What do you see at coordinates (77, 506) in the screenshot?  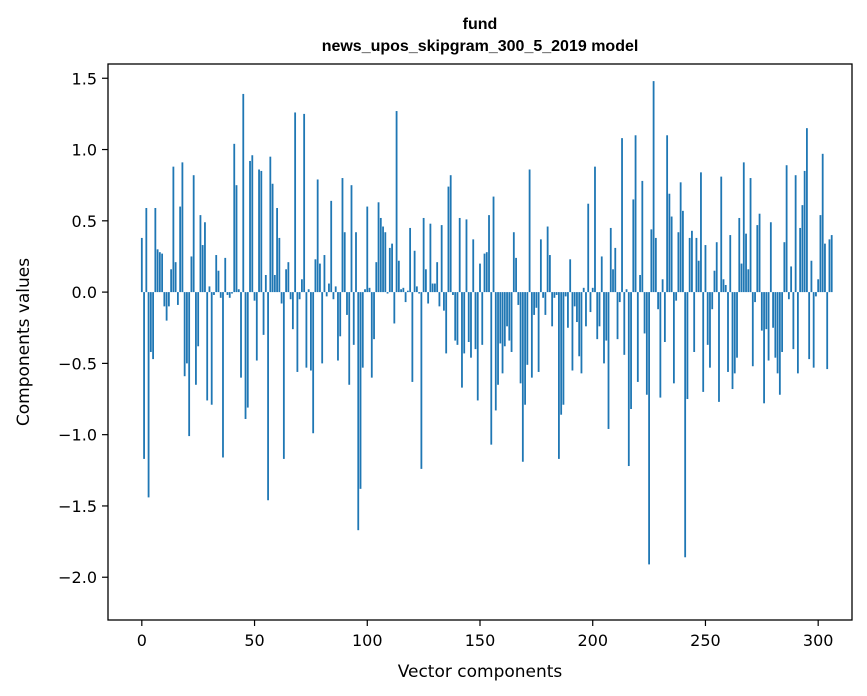 I see `y-tick-label: −1.5` at bounding box center [77, 506].